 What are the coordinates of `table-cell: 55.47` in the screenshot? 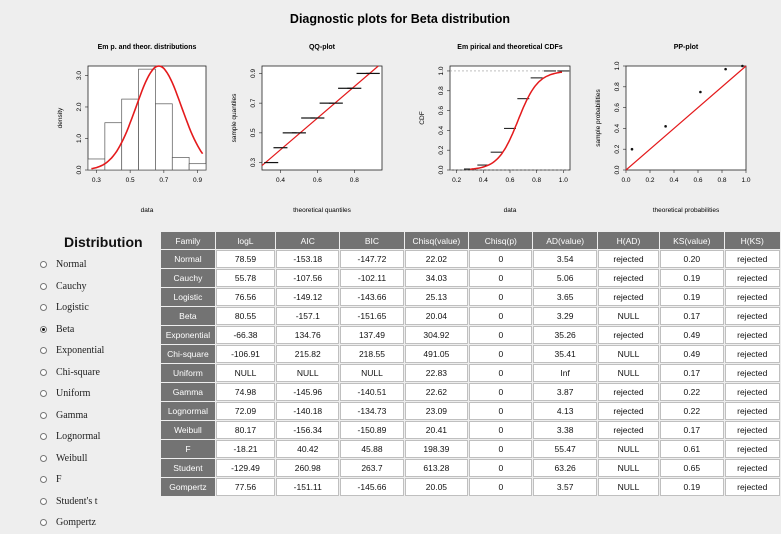 It's located at (565, 449).